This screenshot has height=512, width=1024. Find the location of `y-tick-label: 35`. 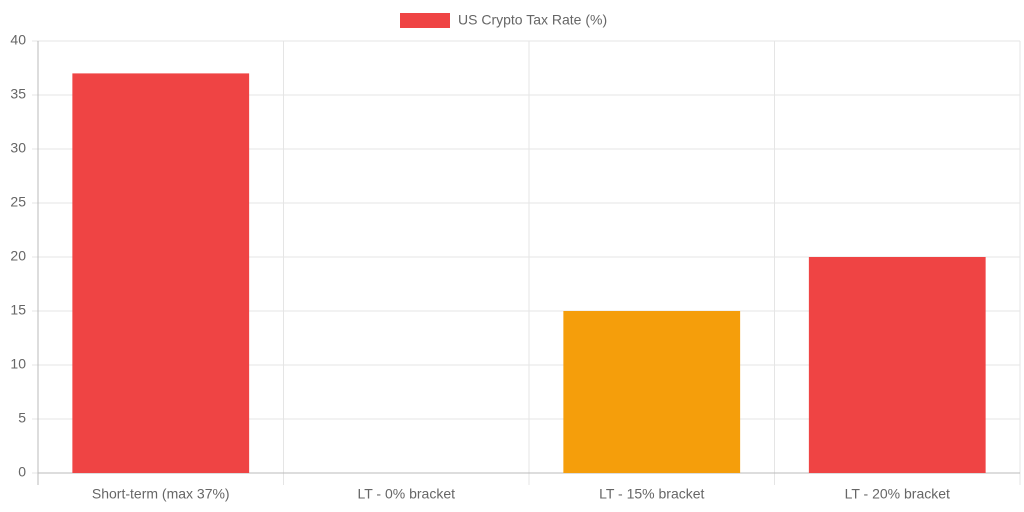

y-tick-label: 35 is located at coordinates (18, 94).